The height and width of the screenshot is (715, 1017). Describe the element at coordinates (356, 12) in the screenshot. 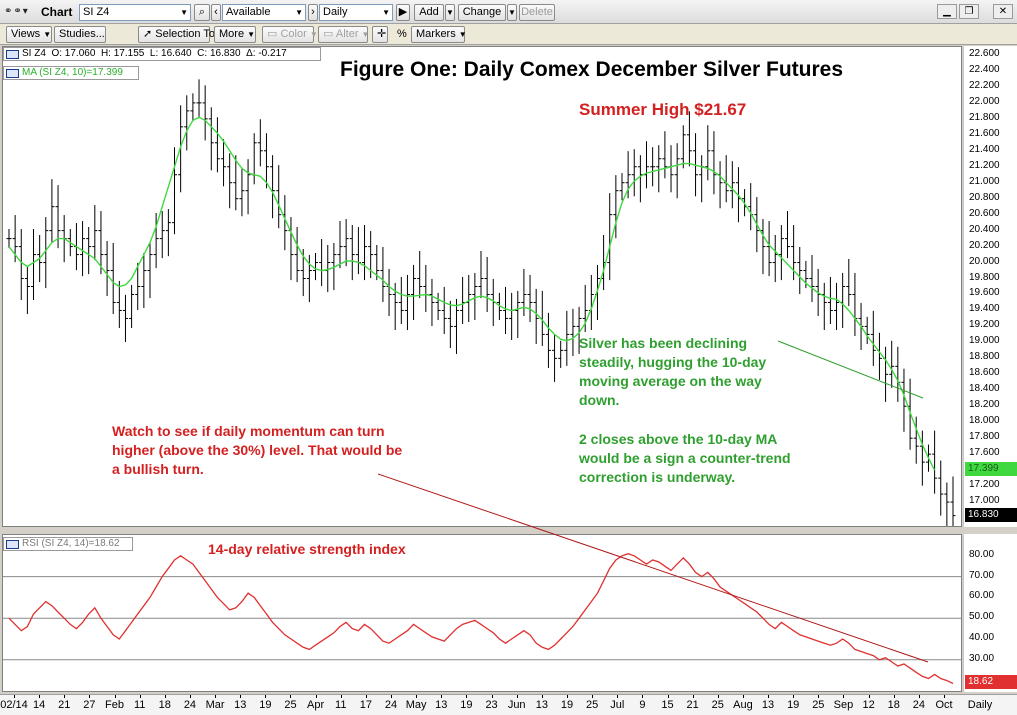

I see `interval-select: Daily ▼` at that location.